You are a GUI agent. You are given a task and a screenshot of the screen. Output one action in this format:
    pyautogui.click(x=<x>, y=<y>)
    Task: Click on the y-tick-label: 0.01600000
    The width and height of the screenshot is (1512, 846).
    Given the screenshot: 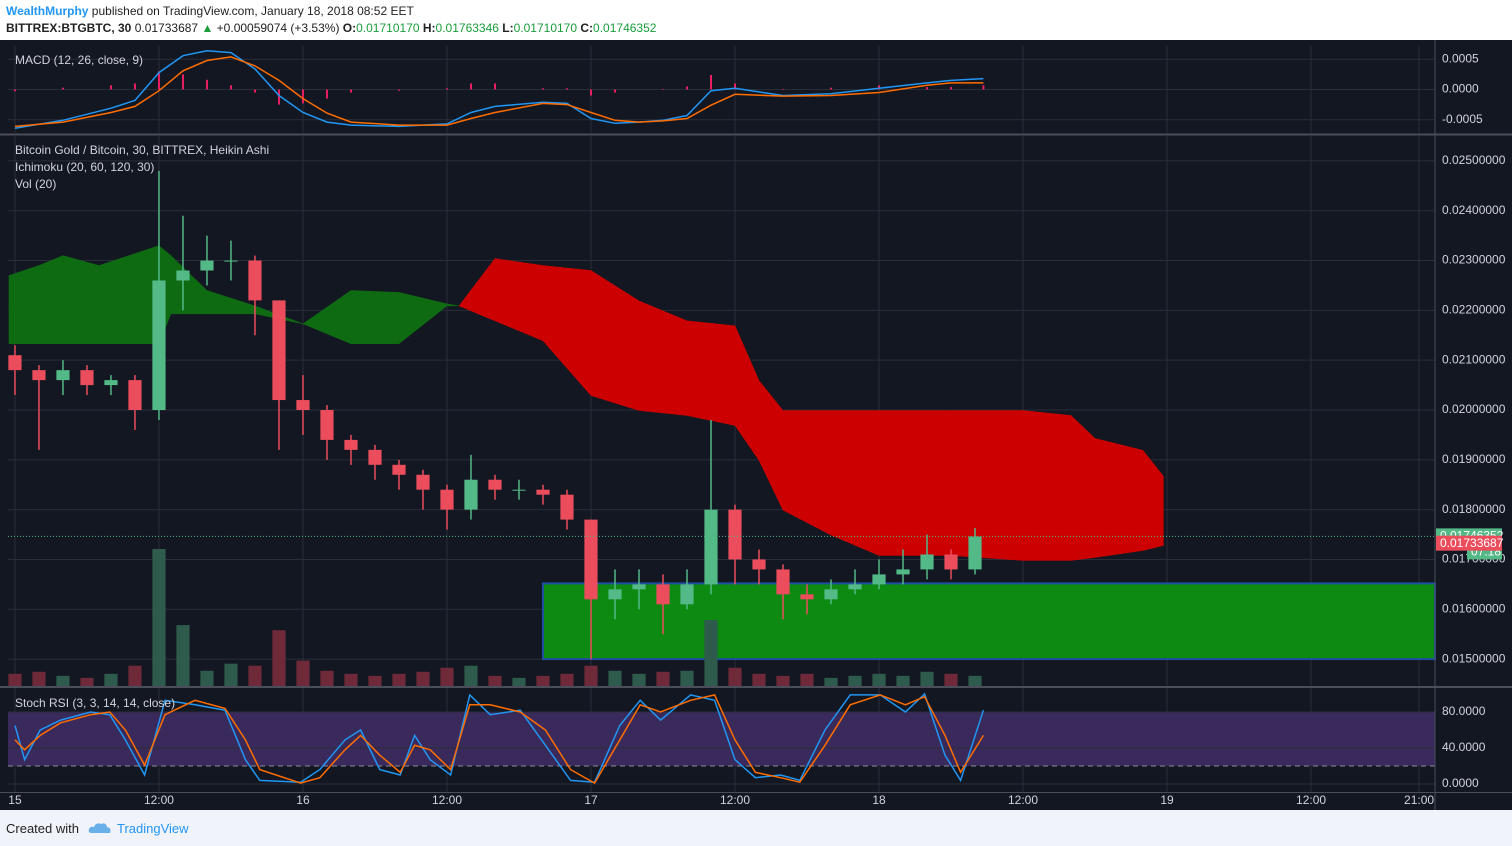 What is the action you would take?
    pyautogui.click(x=1474, y=608)
    